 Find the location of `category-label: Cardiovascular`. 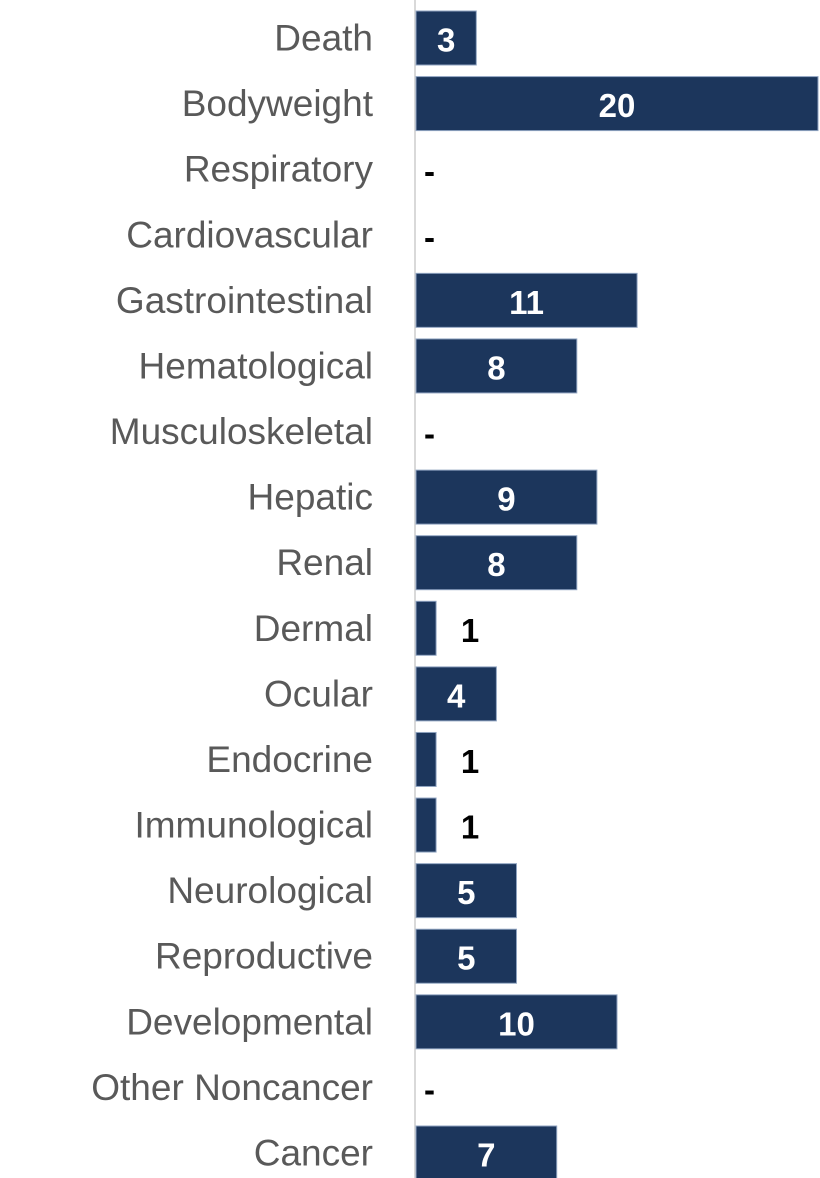

category-label: Cardiovascular is located at coordinates (249, 234).